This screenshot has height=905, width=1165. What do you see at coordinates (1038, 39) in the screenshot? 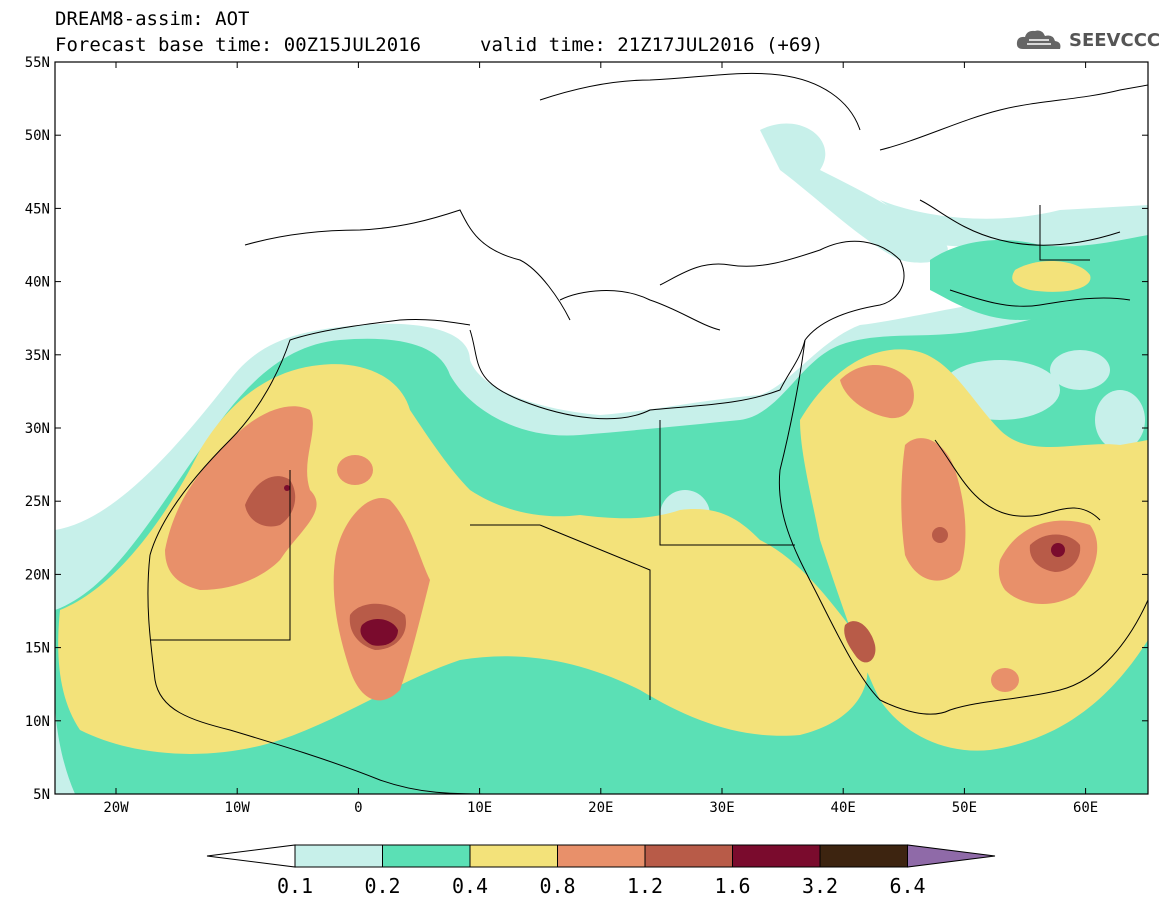
I see `cloud-icon` at bounding box center [1038, 39].